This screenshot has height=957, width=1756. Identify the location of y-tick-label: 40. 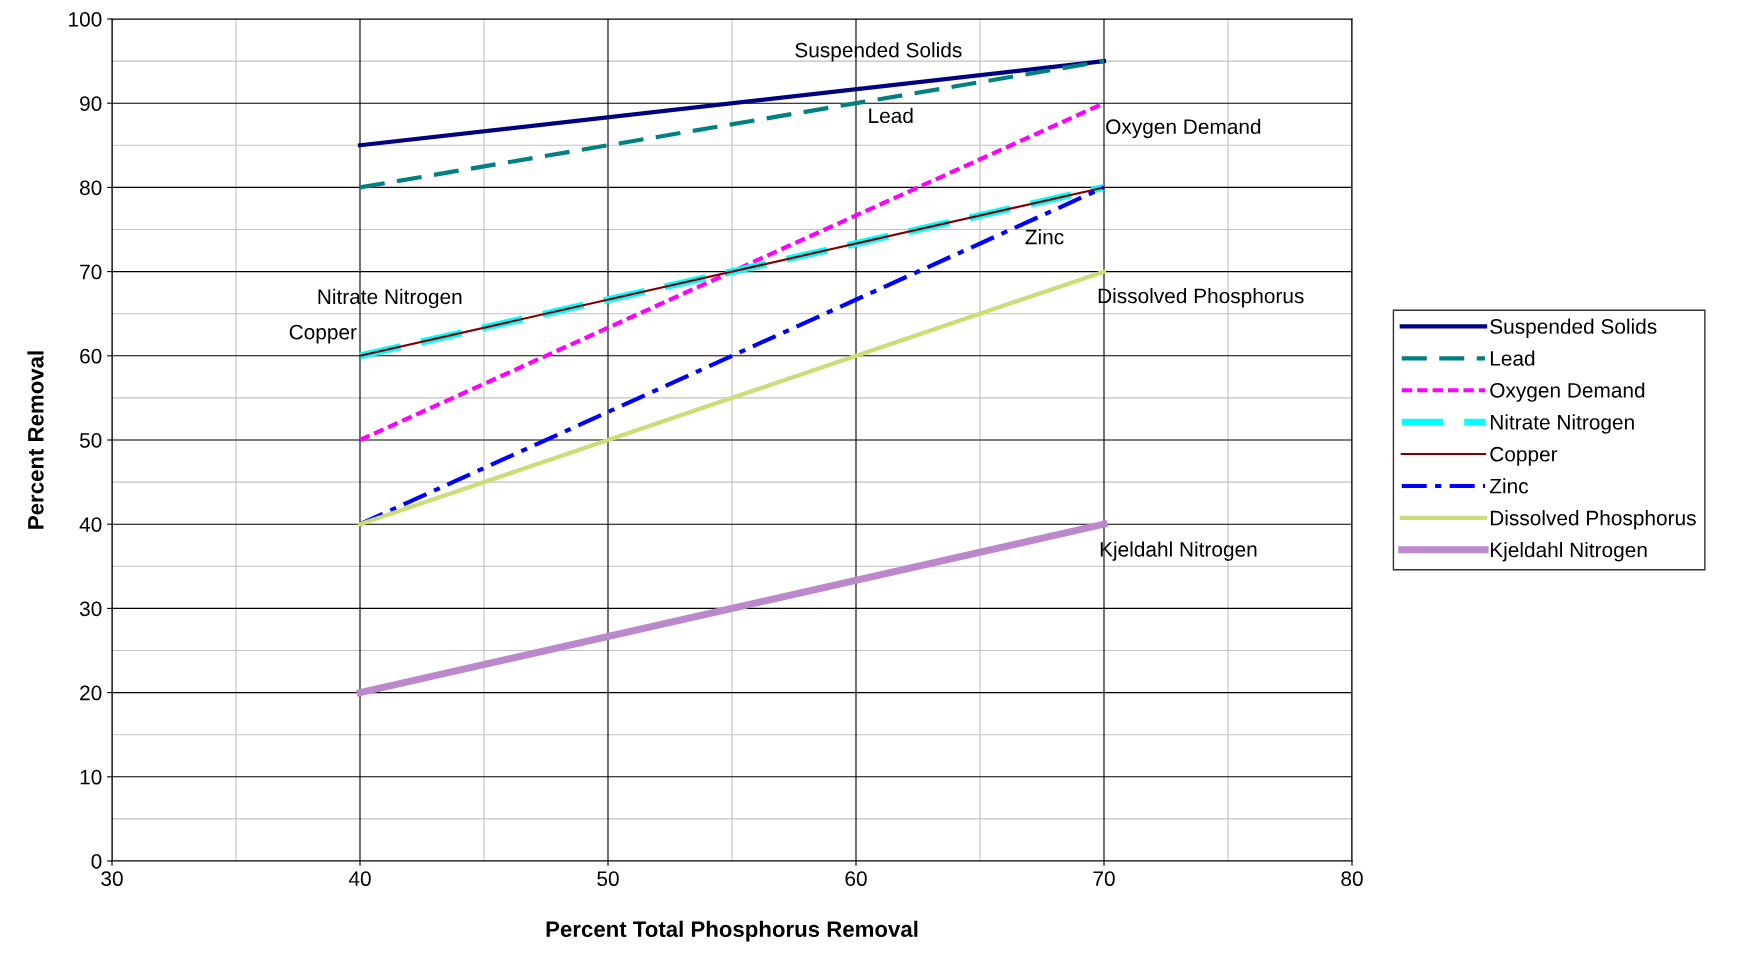
(90, 524).